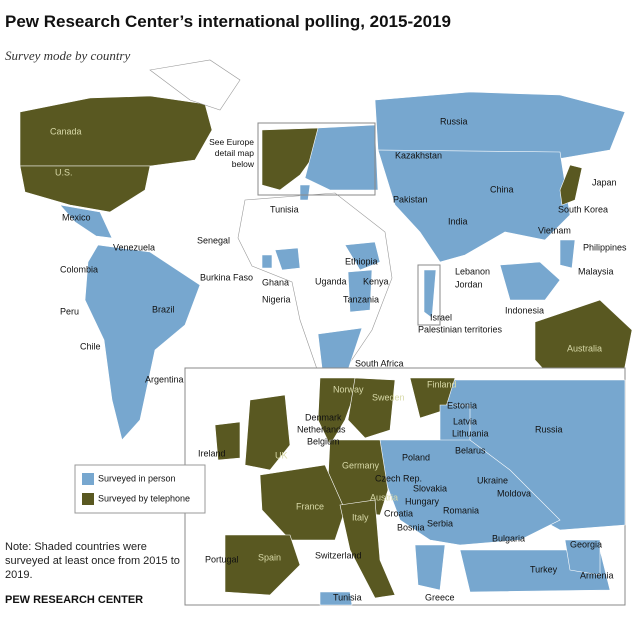 The height and width of the screenshot is (630, 640). What do you see at coordinates (492, 480) in the screenshot?
I see `country-label: Ukraine` at bounding box center [492, 480].